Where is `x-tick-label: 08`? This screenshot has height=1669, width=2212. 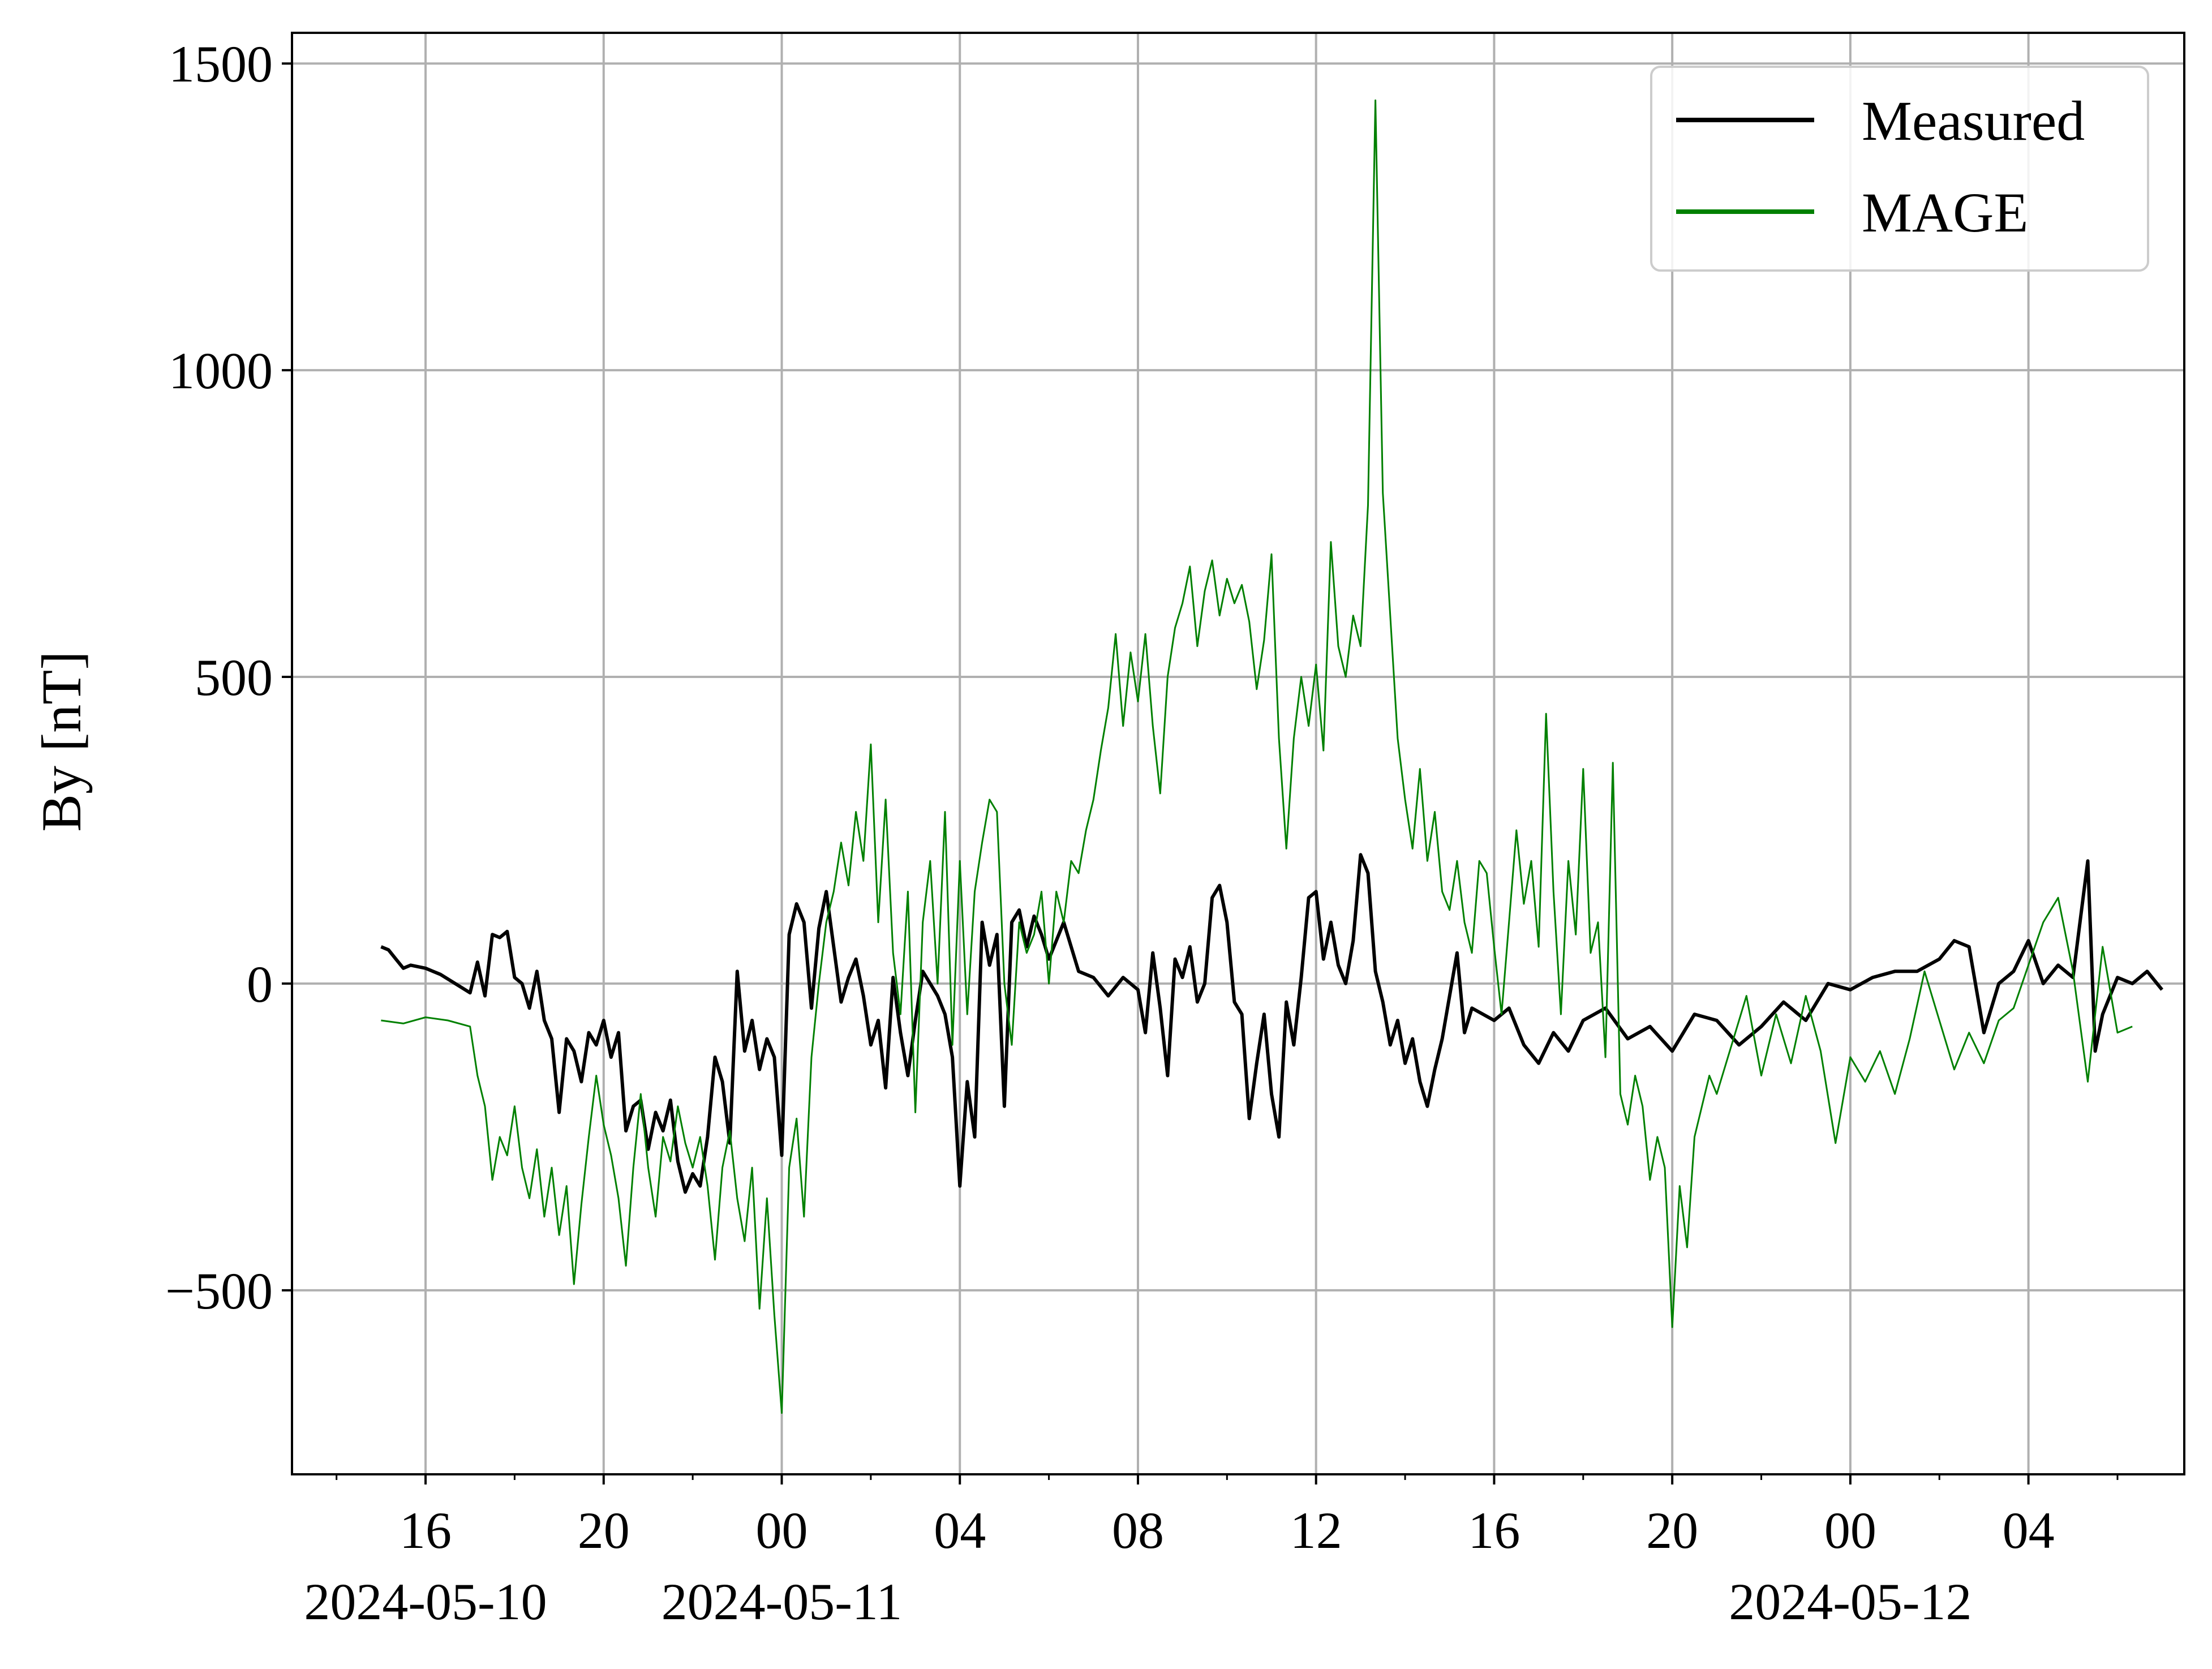 x-tick-label: 08 is located at coordinates (1138, 1530).